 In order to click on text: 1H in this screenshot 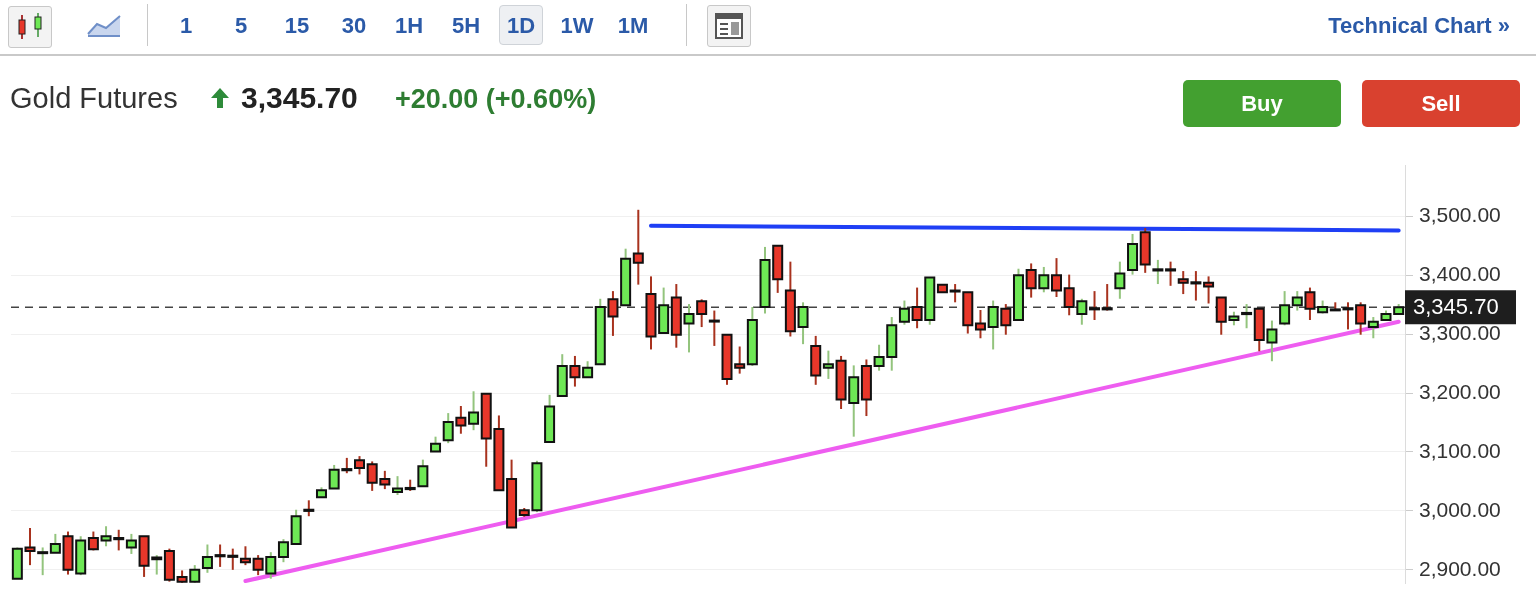, I will do `click(409, 26)`.